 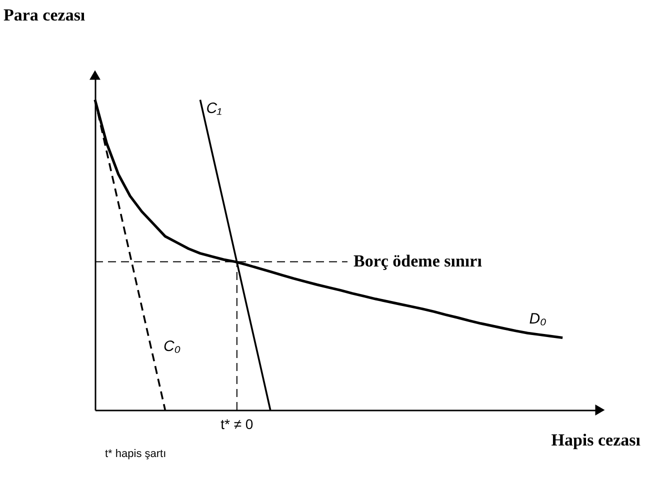 I want to click on ref-line-label: Borç ödeme sınırı, so click(x=418, y=261).